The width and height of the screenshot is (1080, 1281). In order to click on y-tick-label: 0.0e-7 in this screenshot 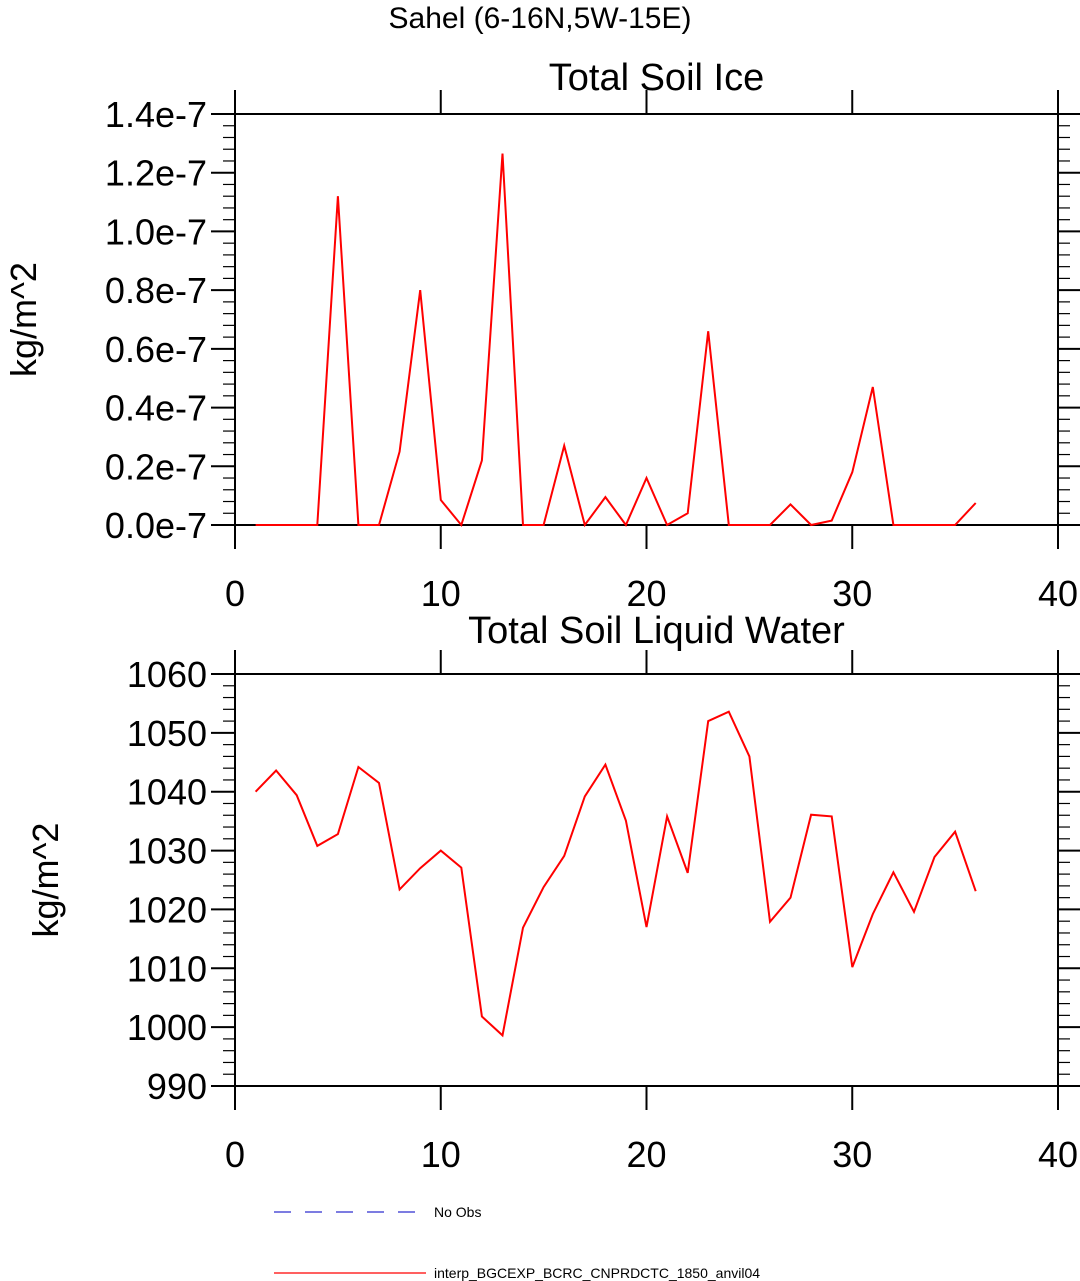, I will do `click(156, 525)`.